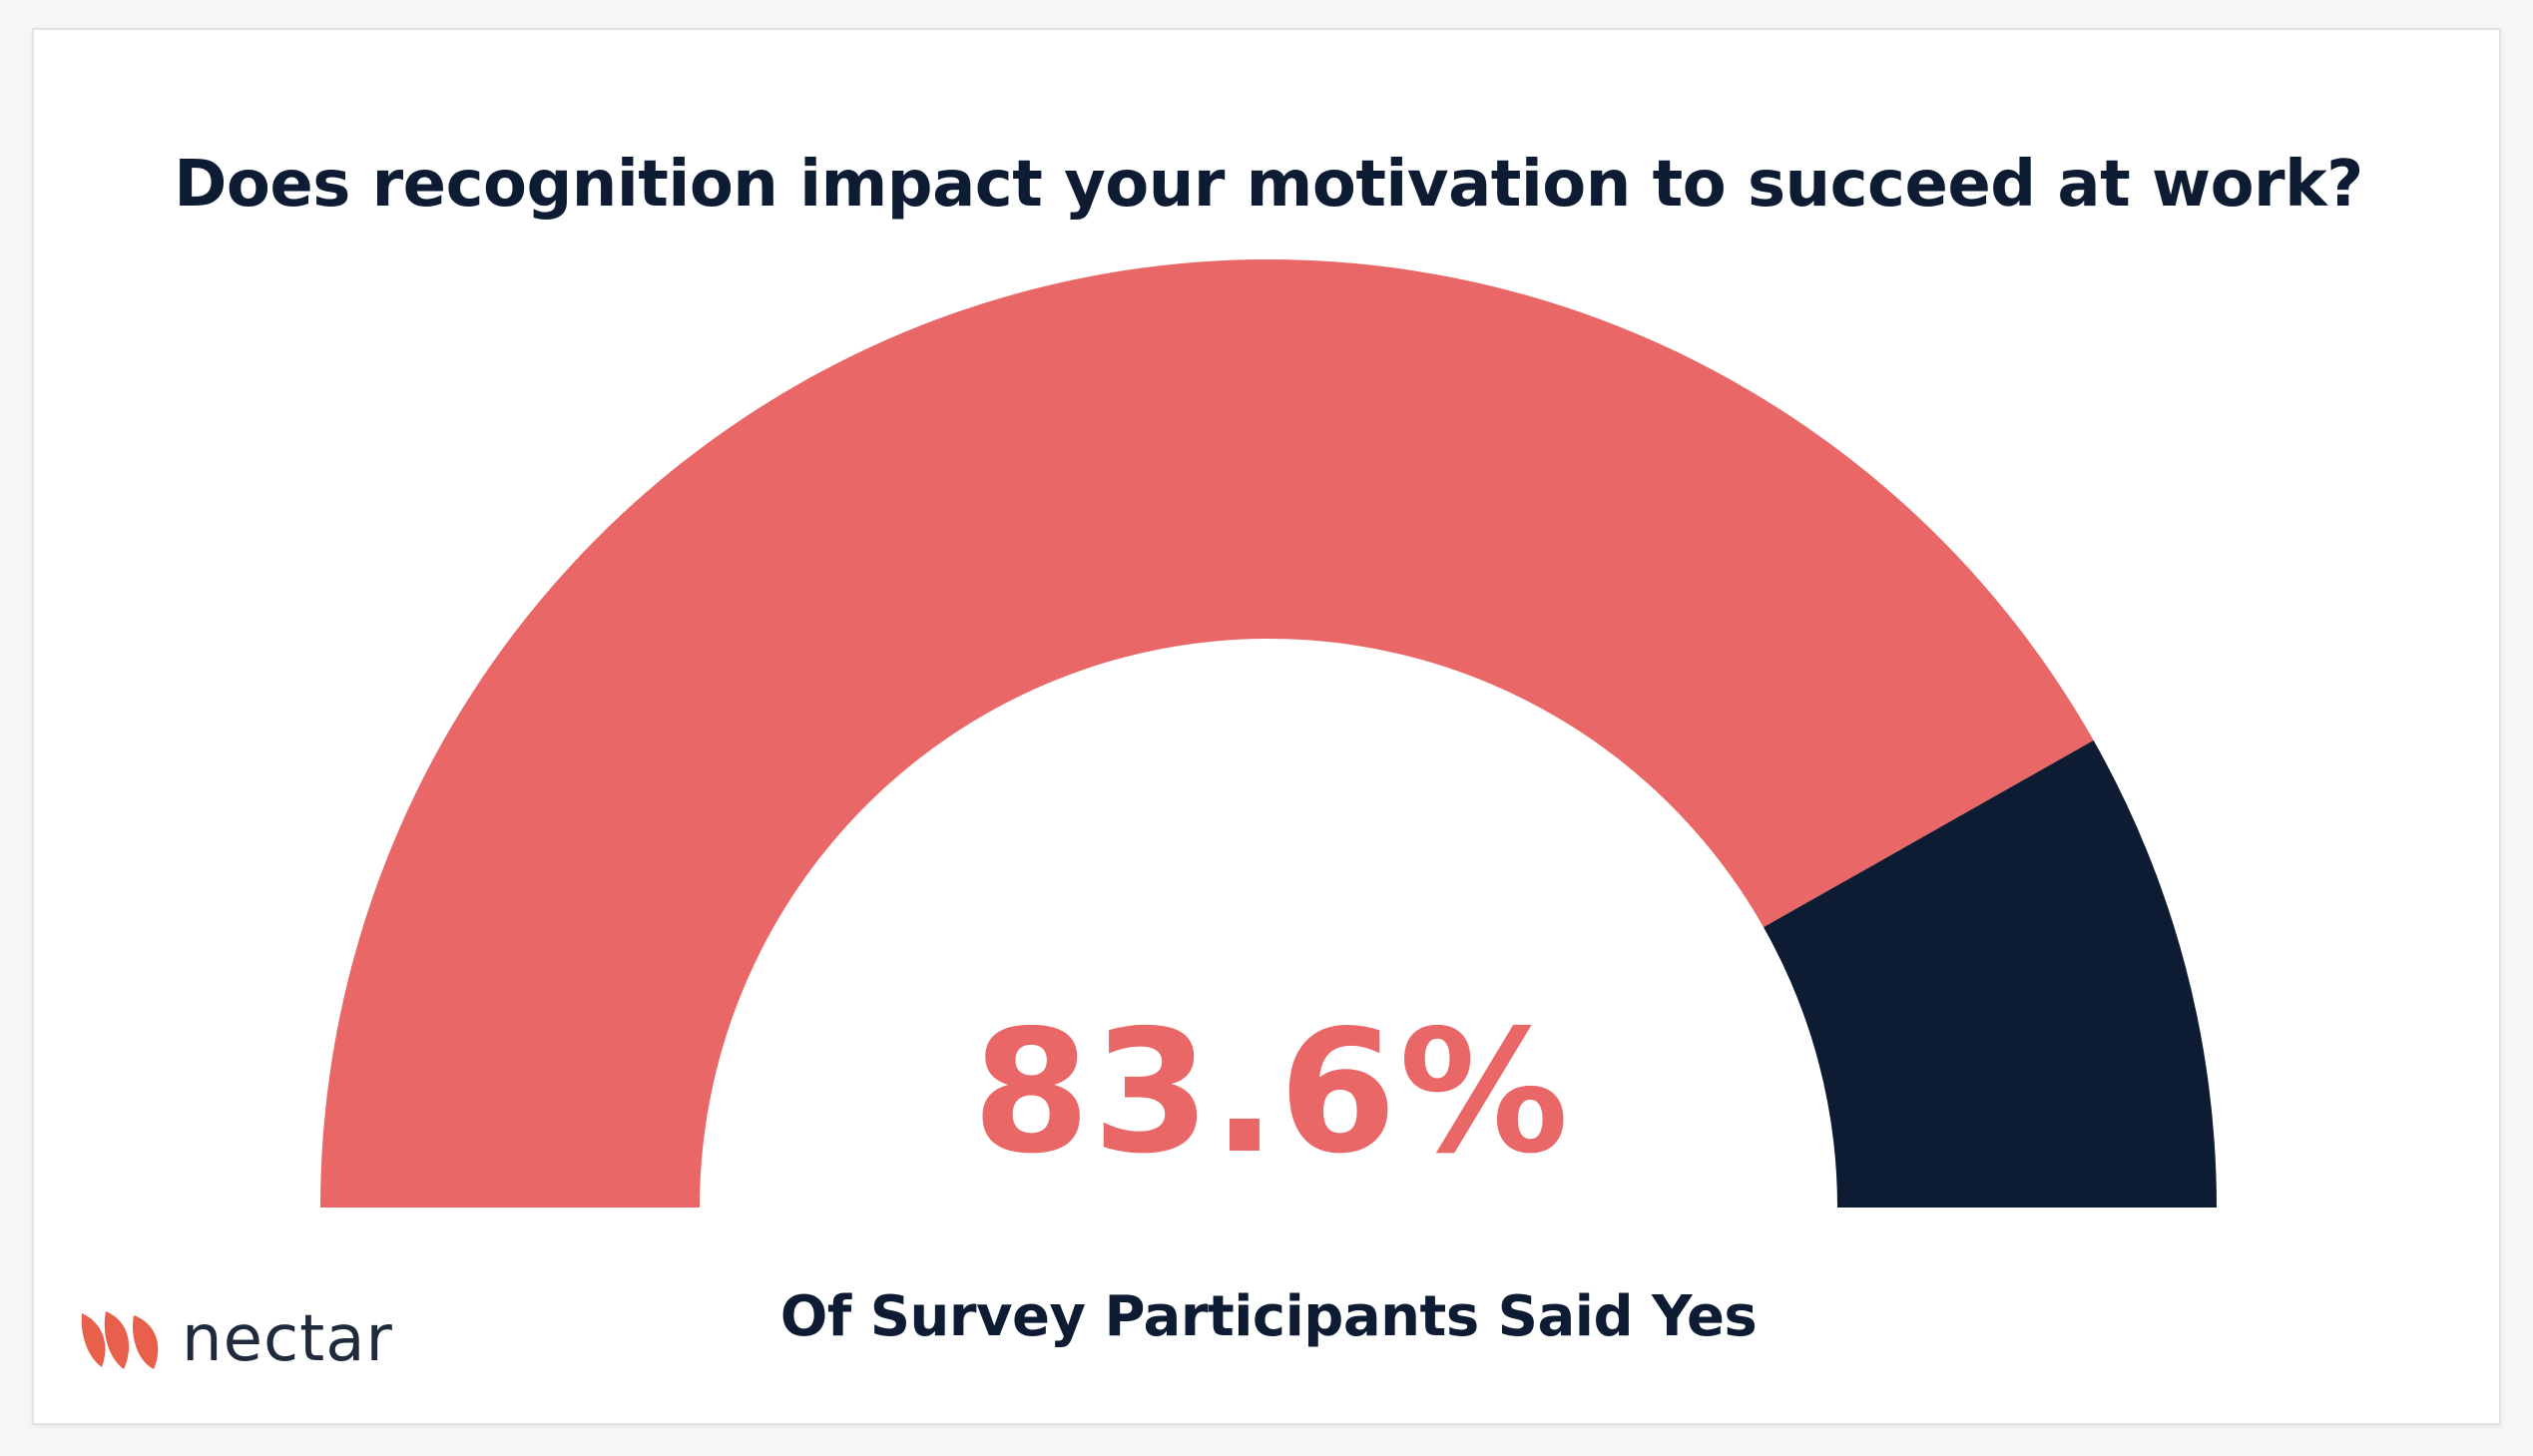  I want to click on nectar-petals-icon, so click(120, 1340).